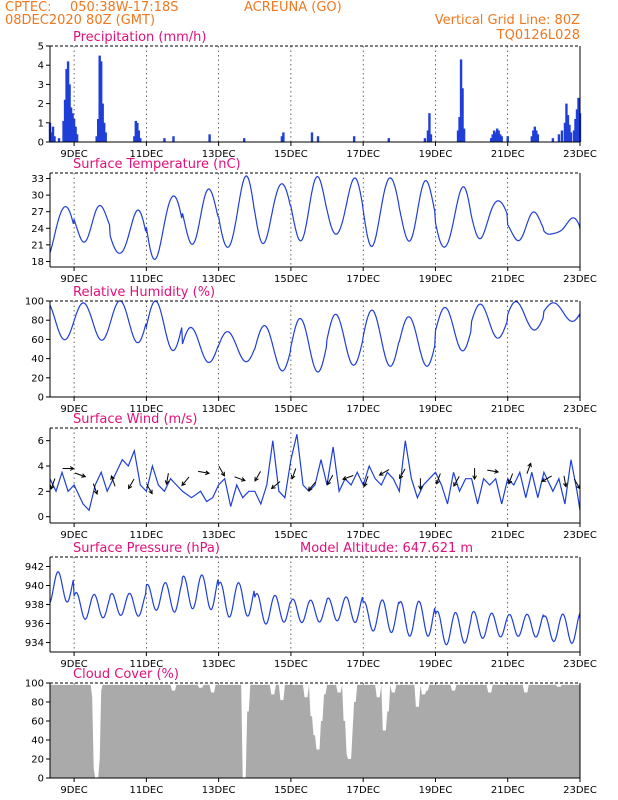  Describe the element at coordinates (34, 605) in the screenshot. I see `y-tick-label: 938` at that location.